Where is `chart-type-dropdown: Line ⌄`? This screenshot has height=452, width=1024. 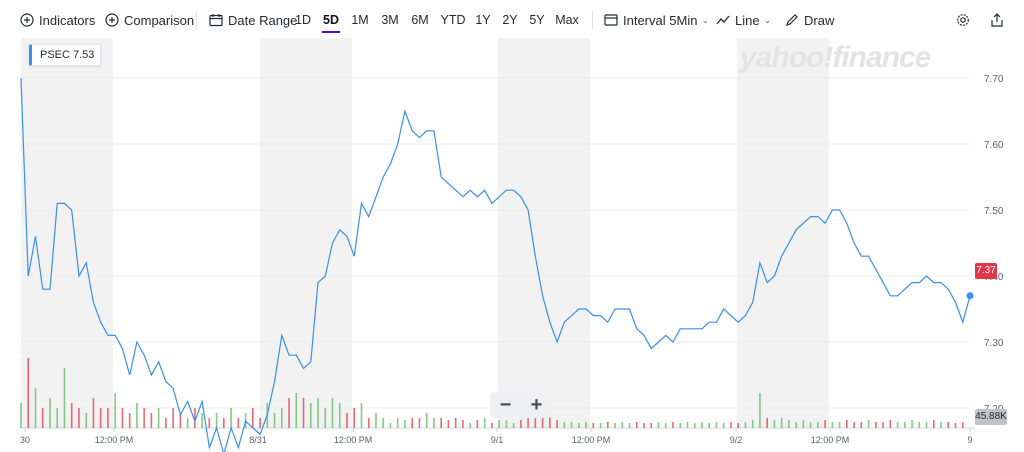 chart-type-dropdown: Line ⌄ is located at coordinates (743, 20).